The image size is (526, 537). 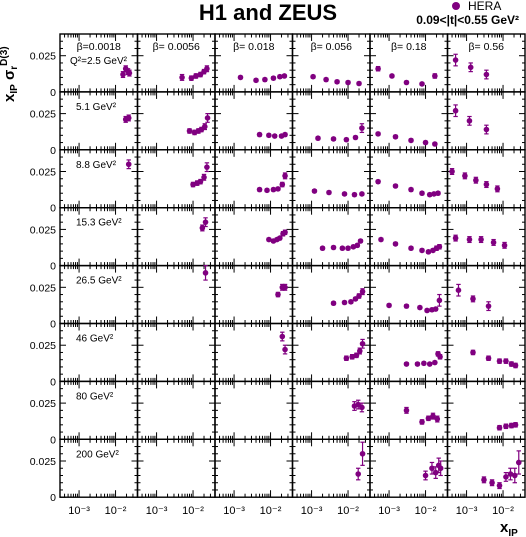 I want to click on legend: HERA, so click(x=476, y=6).